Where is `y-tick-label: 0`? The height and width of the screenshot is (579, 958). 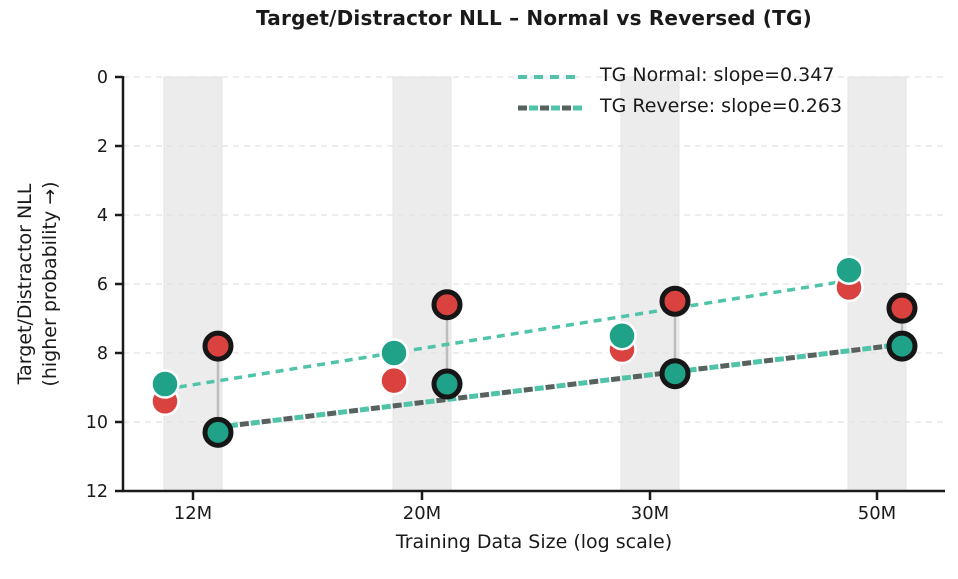
y-tick-label: 0 is located at coordinates (102, 78).